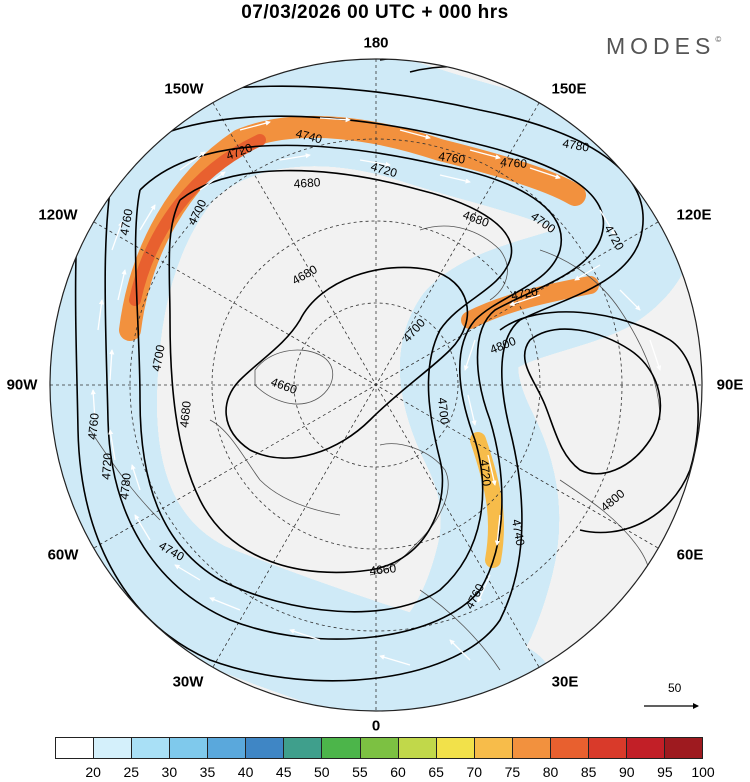 This screenshot has height=782, width=750. Describe the element at coordinates (360, 772) in the screenshot. I see `color-bar-tick-label: 55` at that location.